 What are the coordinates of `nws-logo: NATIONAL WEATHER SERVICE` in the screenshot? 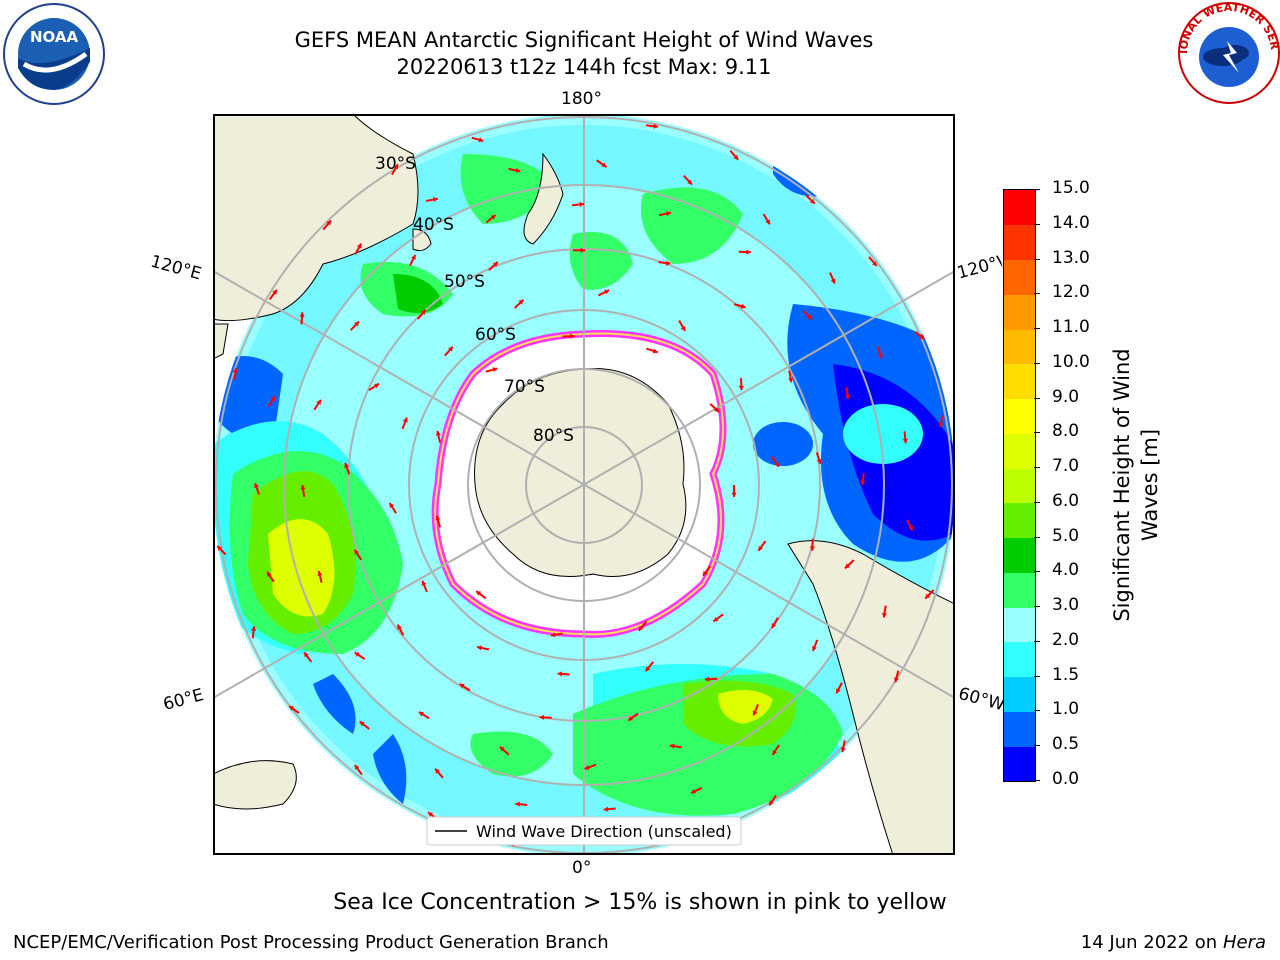 It's located at (1228, 52).